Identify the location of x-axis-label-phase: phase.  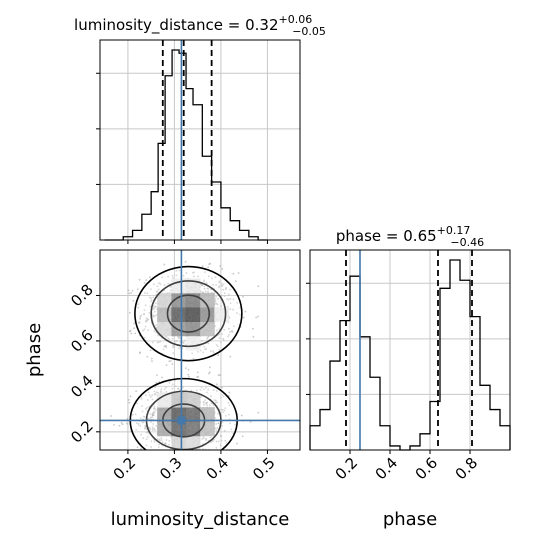
(410, 519).